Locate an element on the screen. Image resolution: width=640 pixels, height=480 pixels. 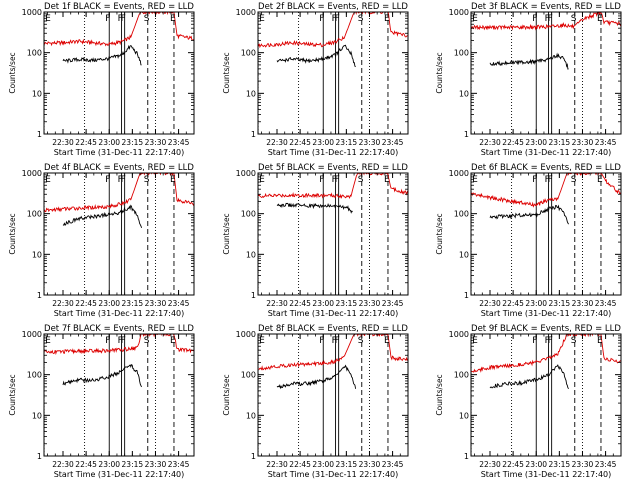
panel-title: Det 9f BLACK = Events, RED = LLD is located at coordinates (546, 329).